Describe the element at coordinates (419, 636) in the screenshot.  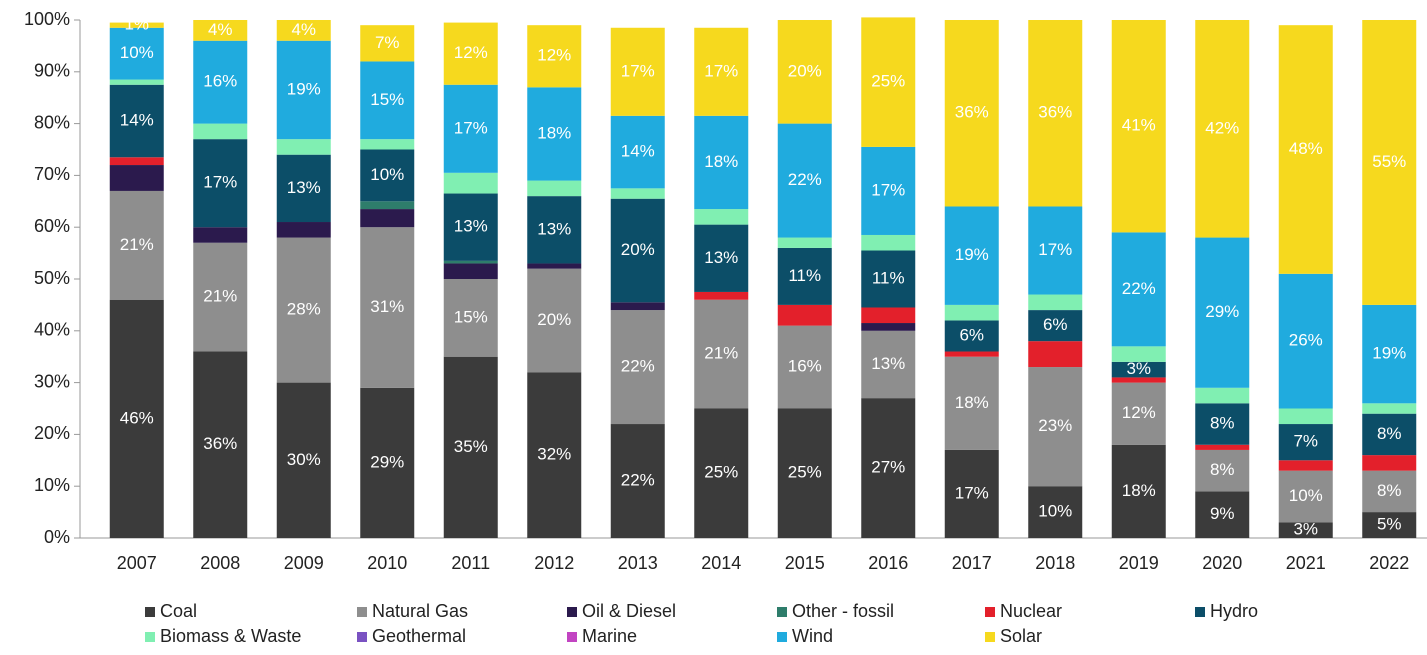
I see `legend-label: Geothermal` at that location.